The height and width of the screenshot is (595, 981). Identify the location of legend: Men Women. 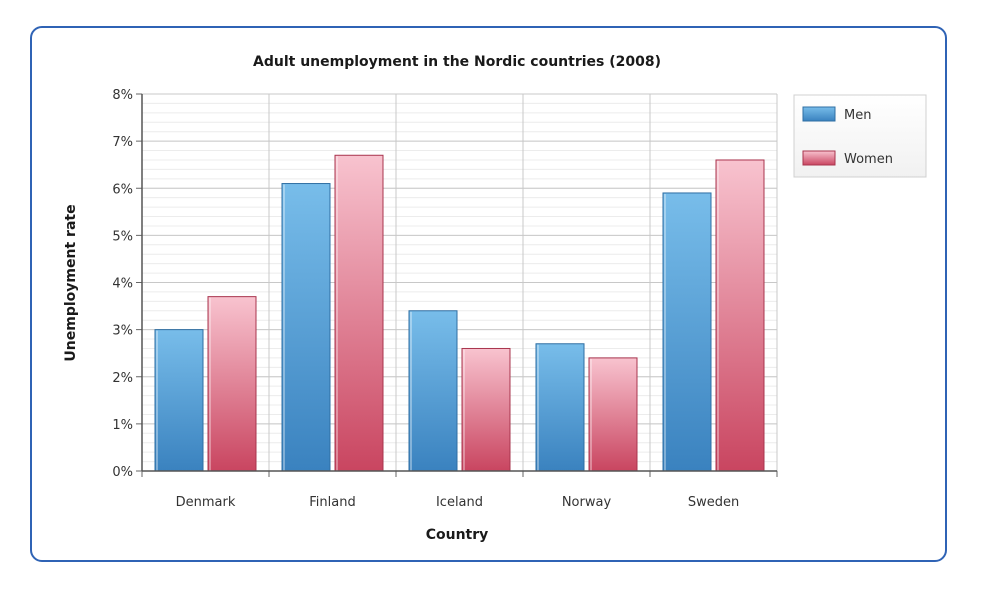
(860, 136).